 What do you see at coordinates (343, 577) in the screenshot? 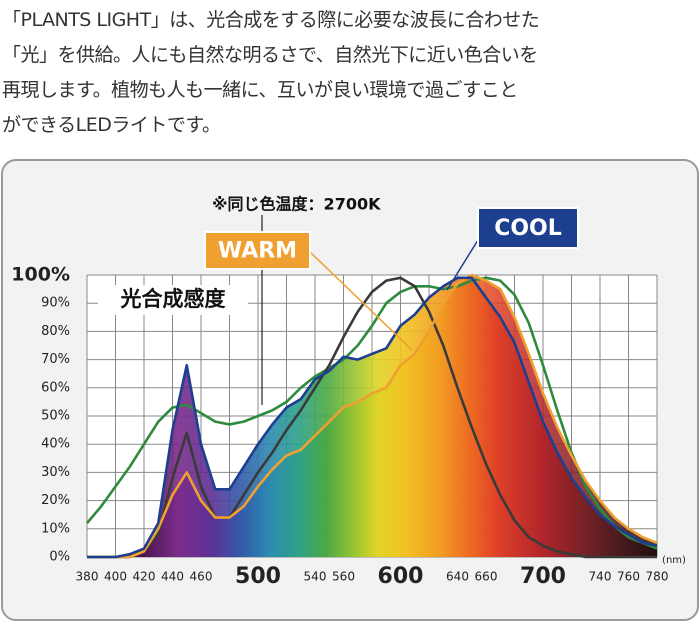
I see `x-tick-label: 560` at bounding box center [343, 577].